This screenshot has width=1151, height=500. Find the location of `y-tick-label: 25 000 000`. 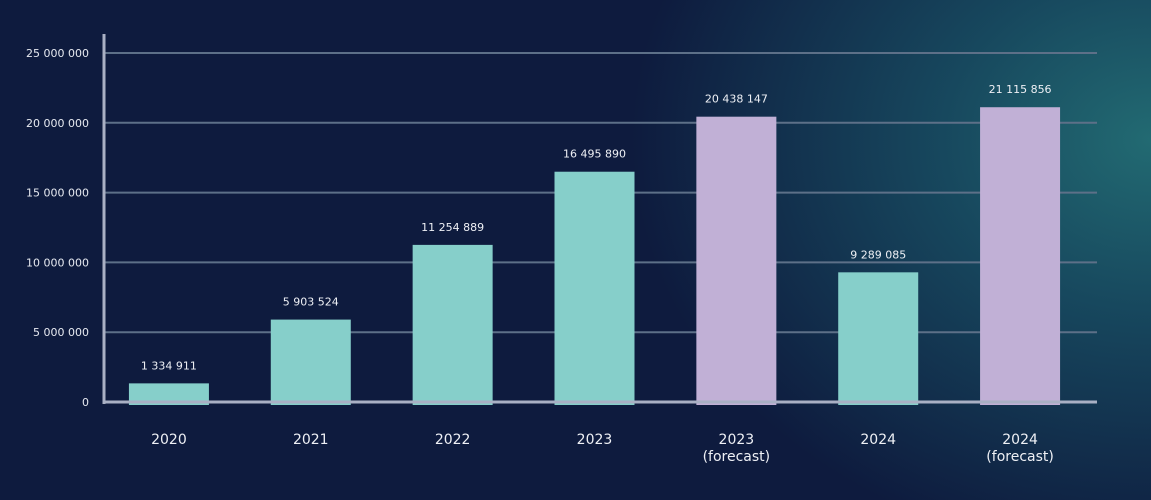

y-tick-label: 25 000 000 is located at coordinates (57, 53).